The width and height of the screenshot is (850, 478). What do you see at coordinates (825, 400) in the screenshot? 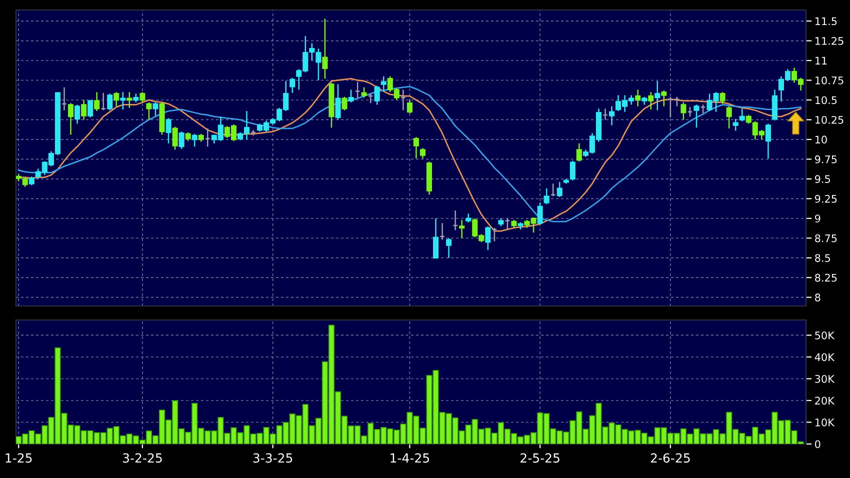
I see `y-tick-label: 20K` at bounding box center [825, 400].